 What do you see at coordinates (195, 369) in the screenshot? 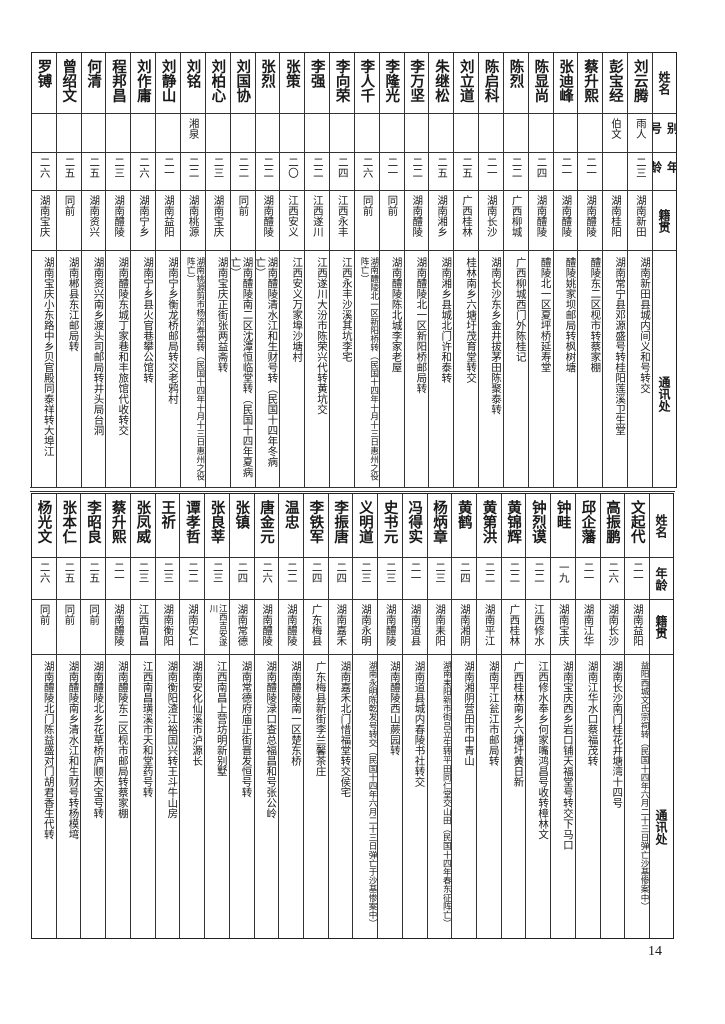
I see `address-cell: 湖南桃源剪市杨济寿堂转（民国十四年十月十三日惠州之役阵亡）` at bounding box center [195, 369].